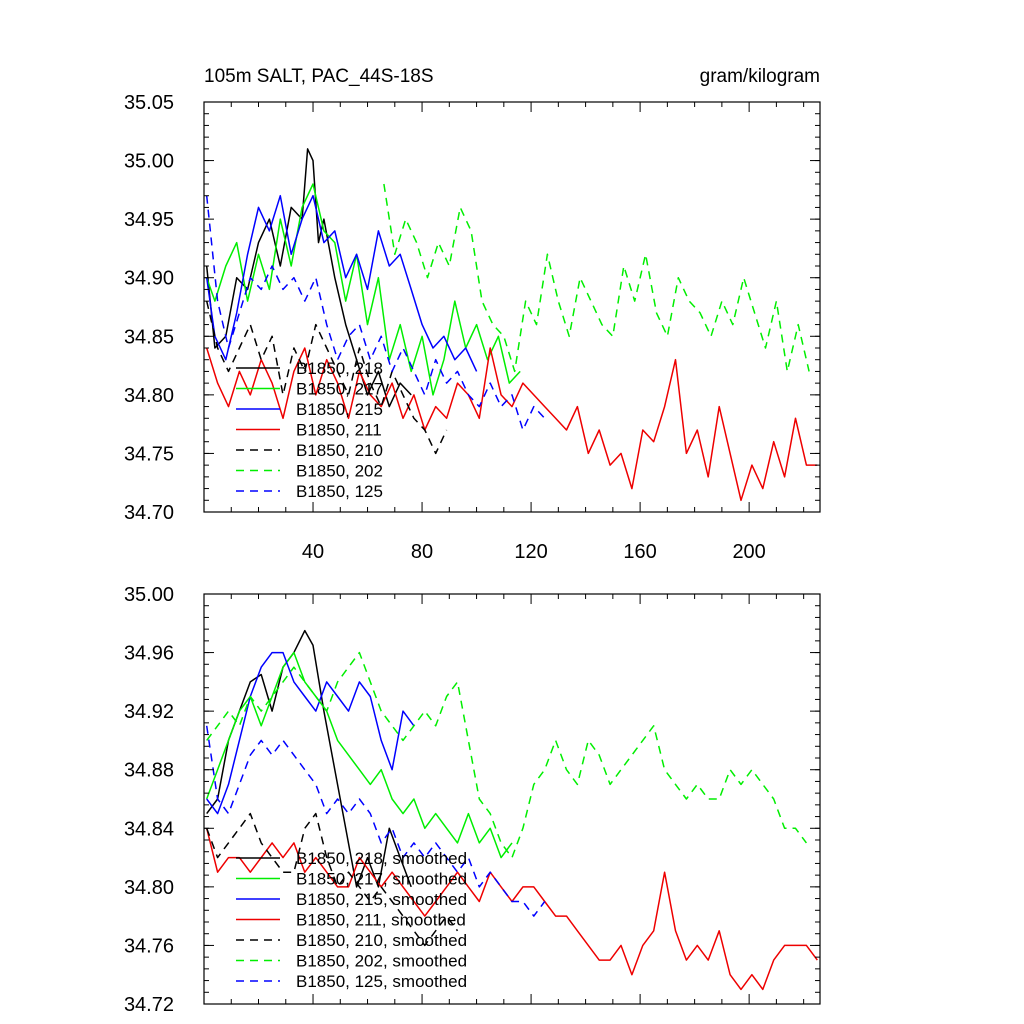 This screenshot has height=1024, width=1024. Describe the element at coordinates (381, 940) in the screenshot. I see `legend-label-4: B1850, 210, smoothed` at that location.